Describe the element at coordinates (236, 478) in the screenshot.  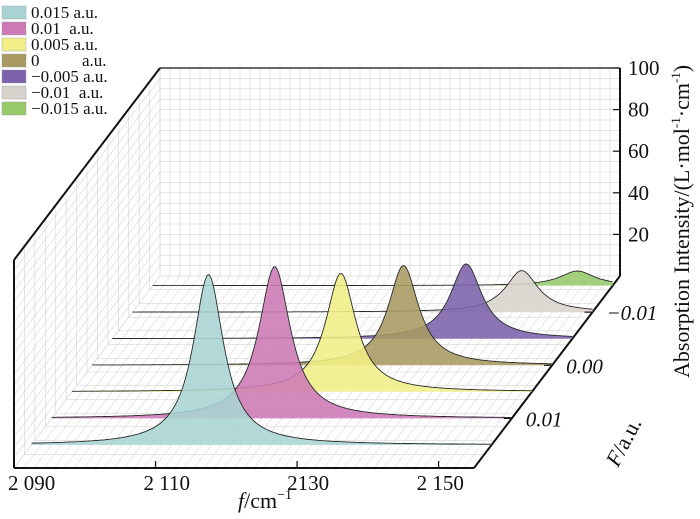
I see `x-axis-ticks: 2 090 2 110 2130 2 150` at that location.